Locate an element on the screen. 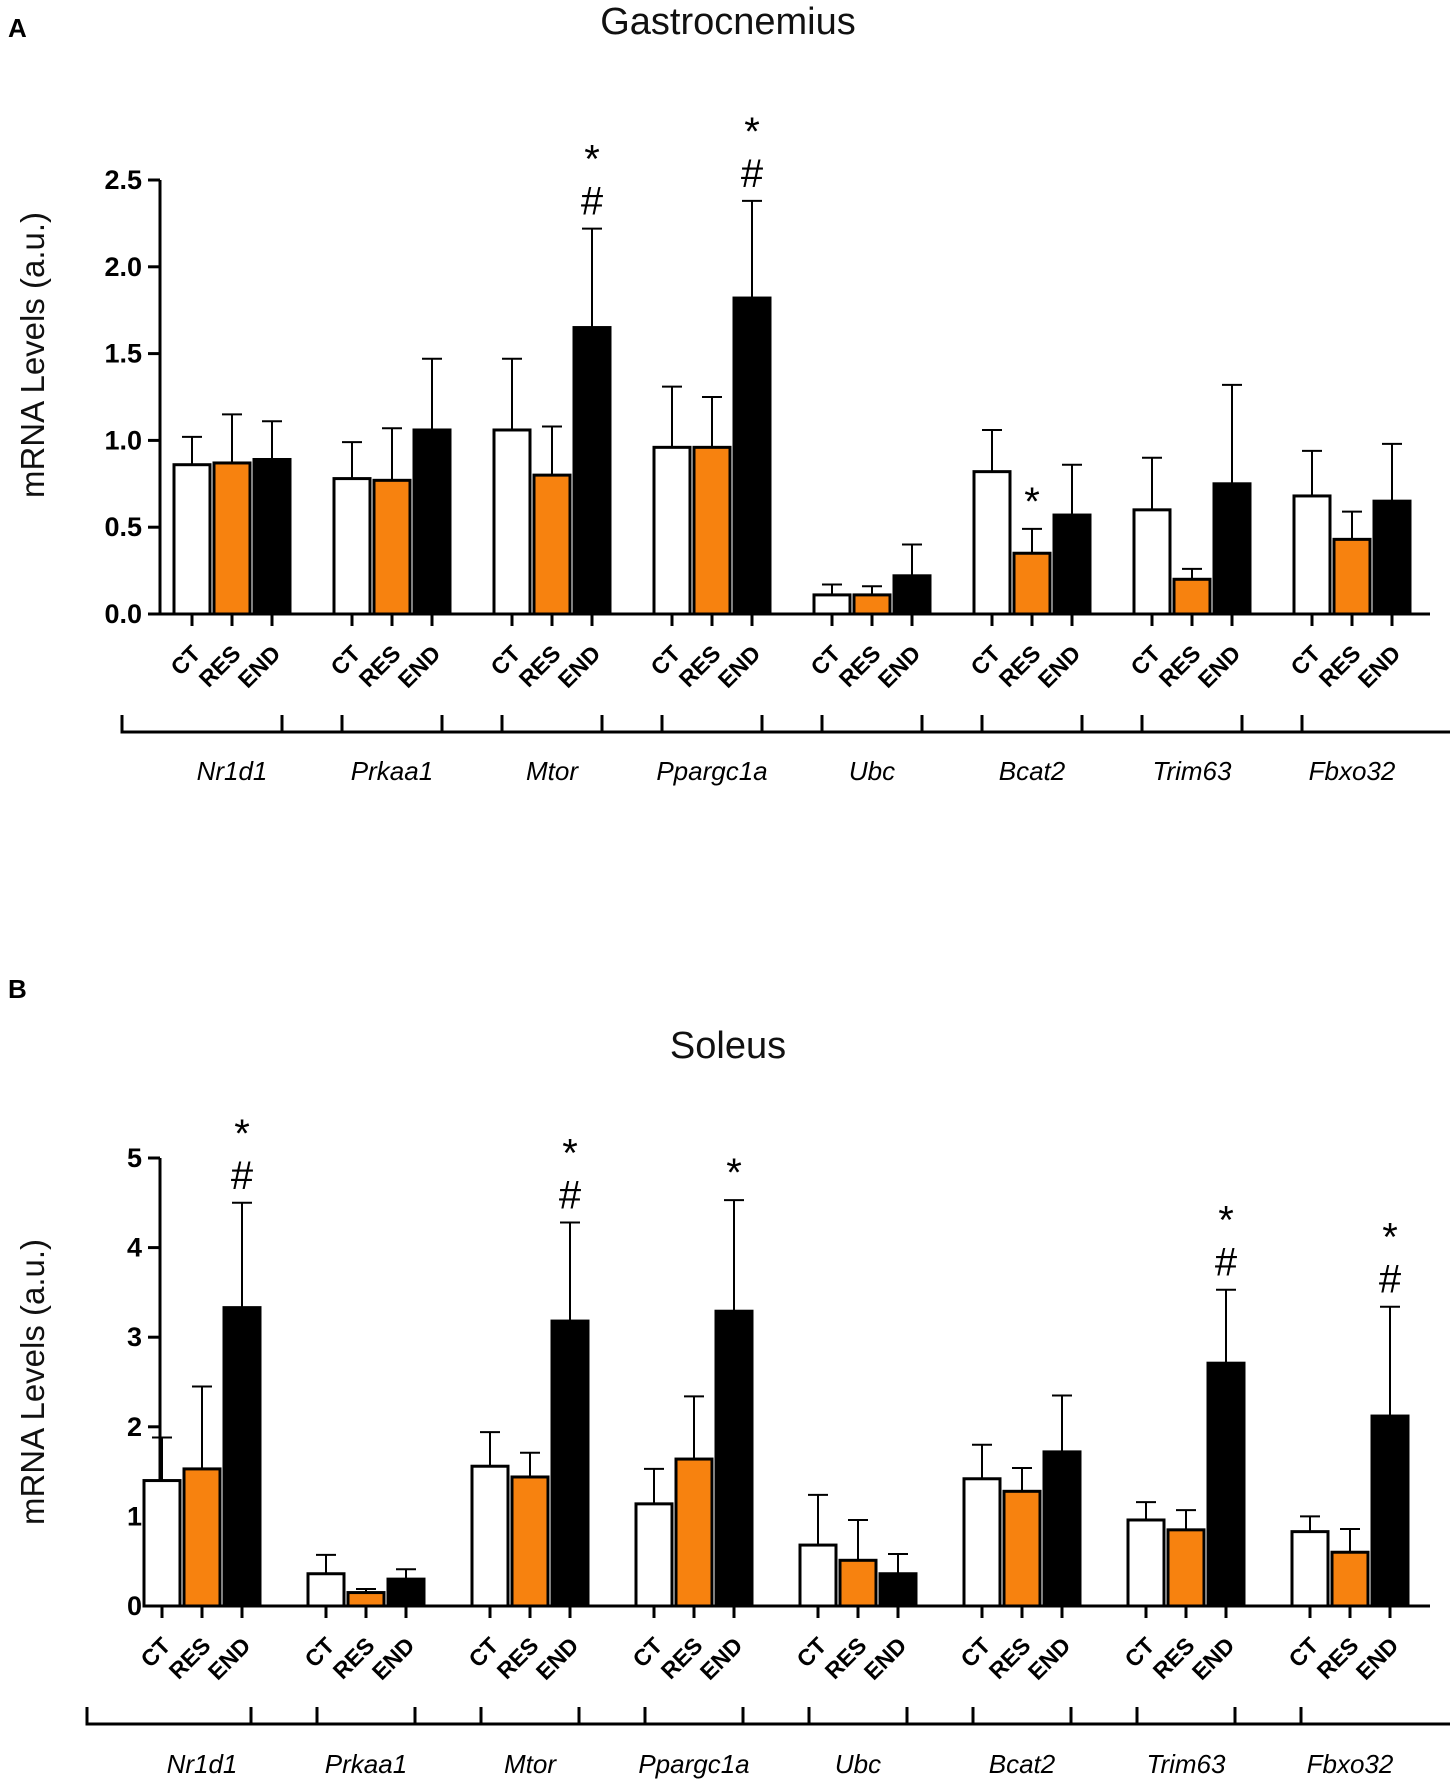 The width and height of the screenshot is (1450, 1785). y-tick-label: 1.5 is located at coordinates (123, 354).